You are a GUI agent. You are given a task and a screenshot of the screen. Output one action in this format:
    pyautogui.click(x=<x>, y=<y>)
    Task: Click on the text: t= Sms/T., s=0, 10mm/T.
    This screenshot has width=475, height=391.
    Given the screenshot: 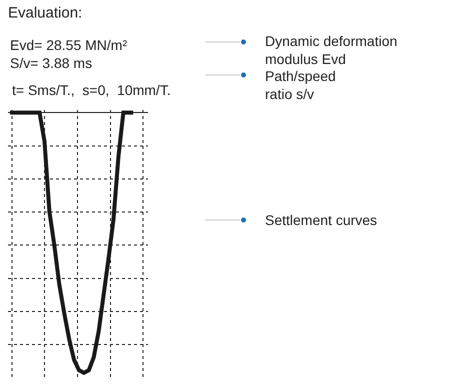 What is the action you would take?
    pyautogui.click(x=91, y=90)
    